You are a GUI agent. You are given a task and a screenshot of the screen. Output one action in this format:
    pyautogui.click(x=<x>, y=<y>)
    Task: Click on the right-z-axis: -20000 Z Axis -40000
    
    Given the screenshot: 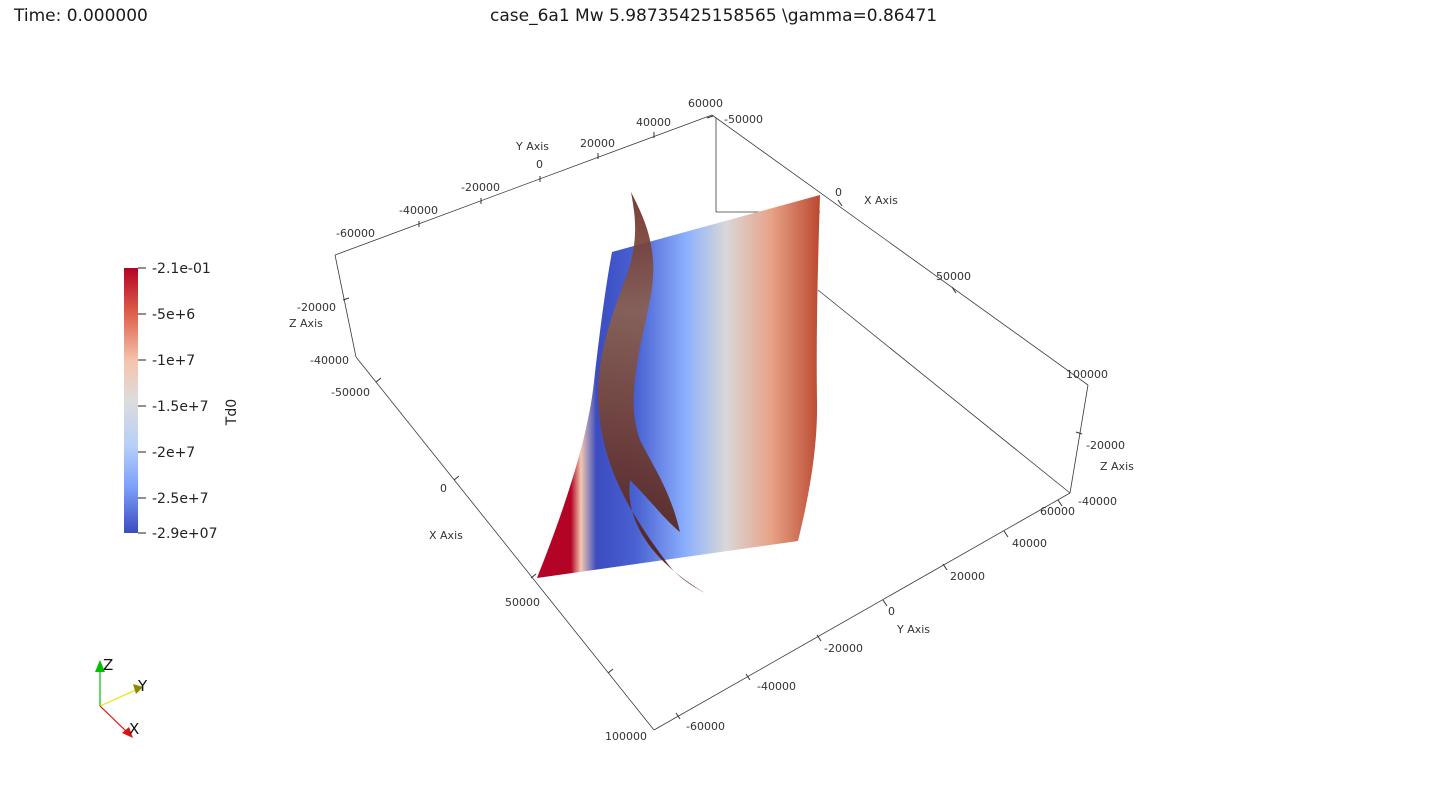 What is the action you would take?
    pyautogui.click(x=1104, y=469)
    